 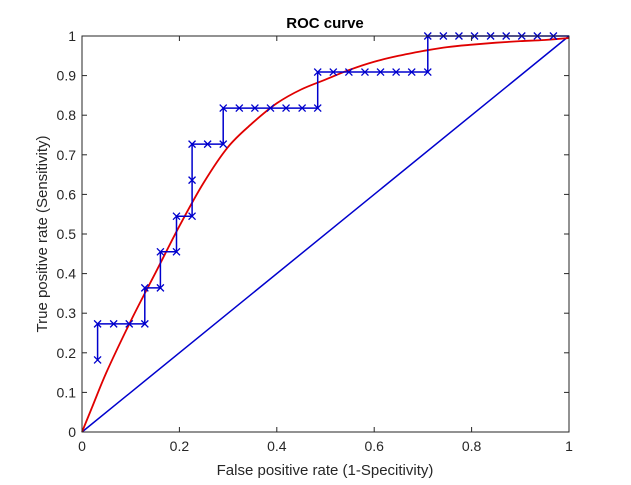 What do you see at coordinates (325, 23) in the screenshot?
I see `chart-title: ROC curve` at bounding box center [325, 23].